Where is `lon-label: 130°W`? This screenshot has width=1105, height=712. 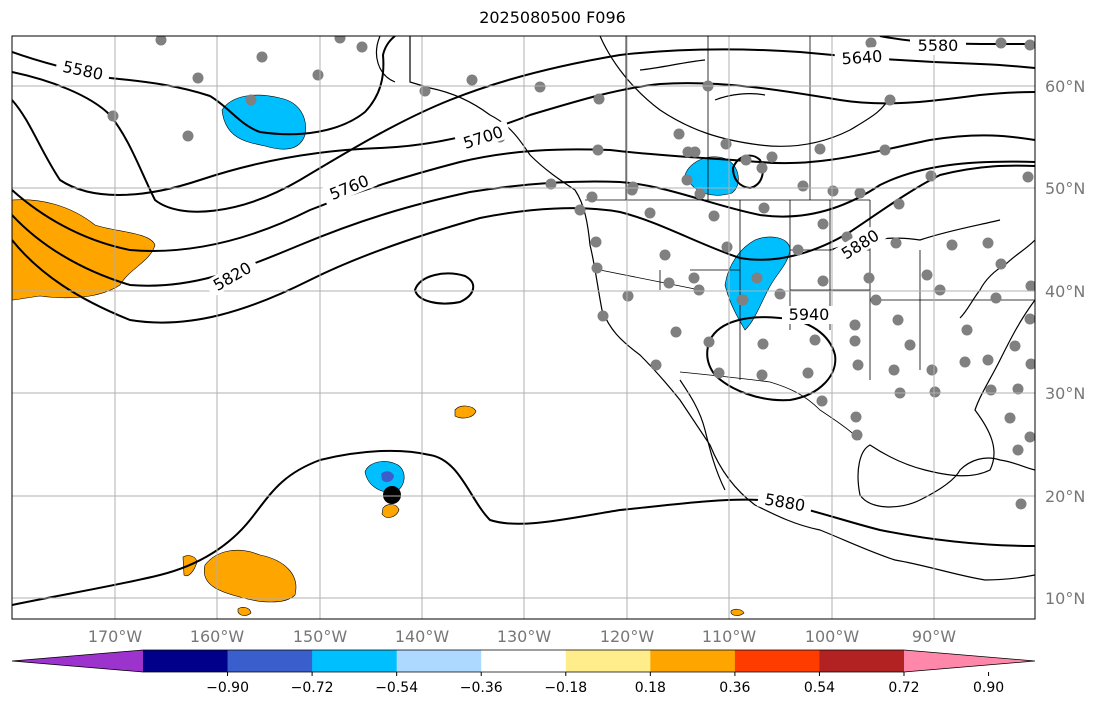
lon-label: 130°W is located at coordinates (524, 636).